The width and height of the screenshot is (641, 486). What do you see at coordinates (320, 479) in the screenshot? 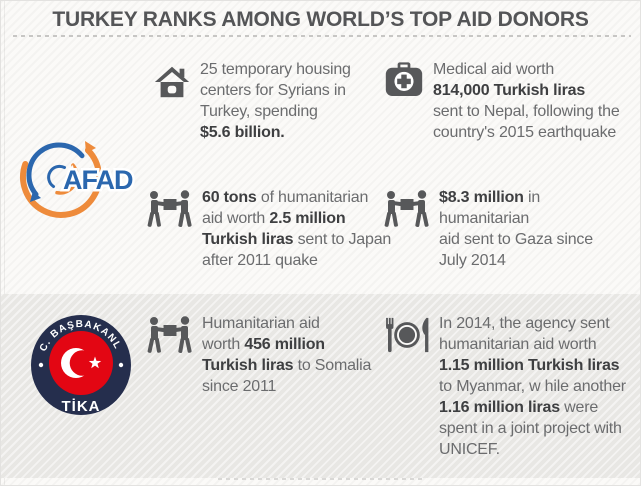
I see `bottom-dashed-divider` at bounding box center [320, 479].